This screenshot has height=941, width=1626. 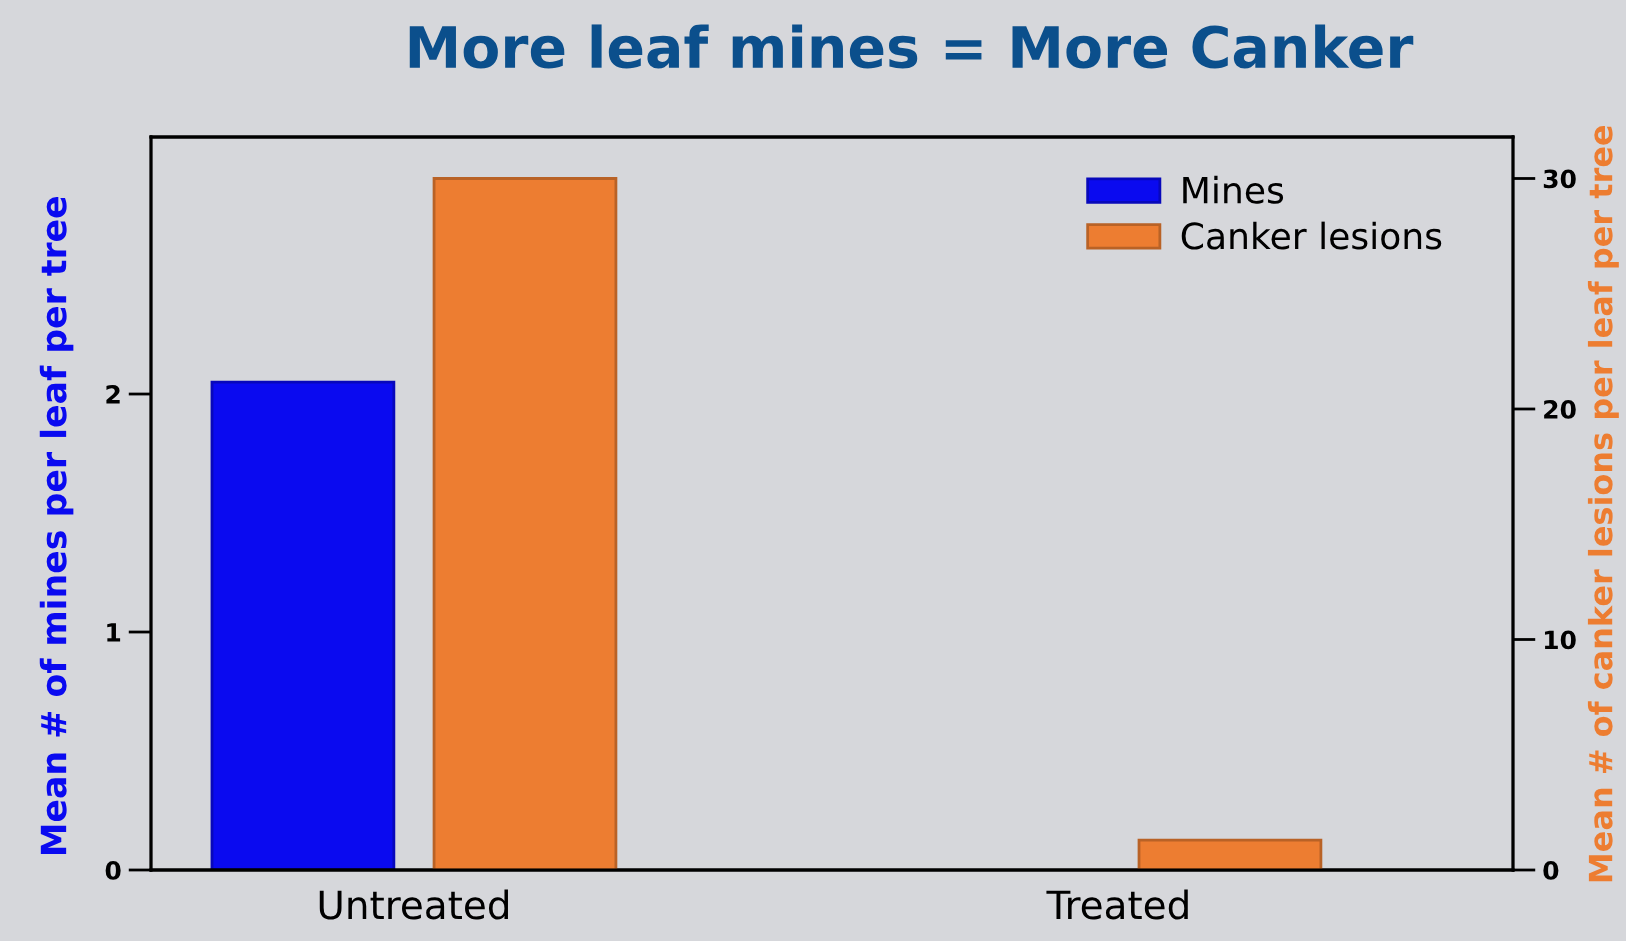 What do you see at coordinates (113, 394) in the screenshot?
I see `y-tick-label: 2` at bounding box center [113, 394].